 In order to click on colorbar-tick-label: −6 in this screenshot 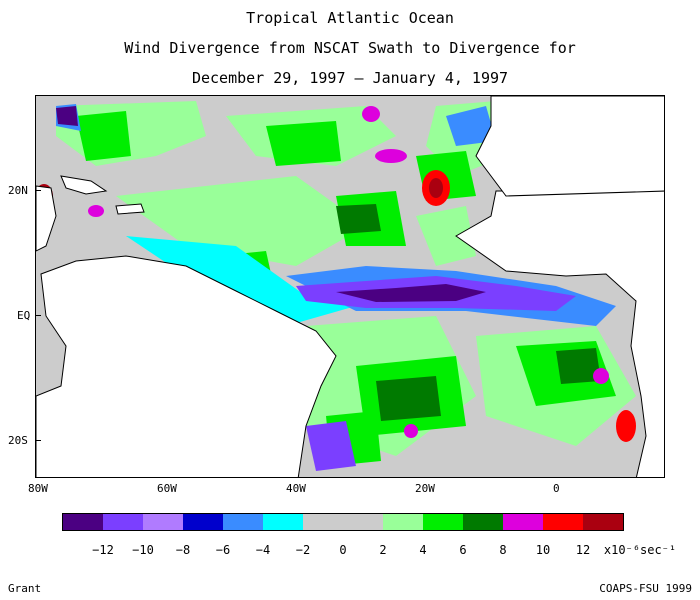, I will do `click(223, 550)`.